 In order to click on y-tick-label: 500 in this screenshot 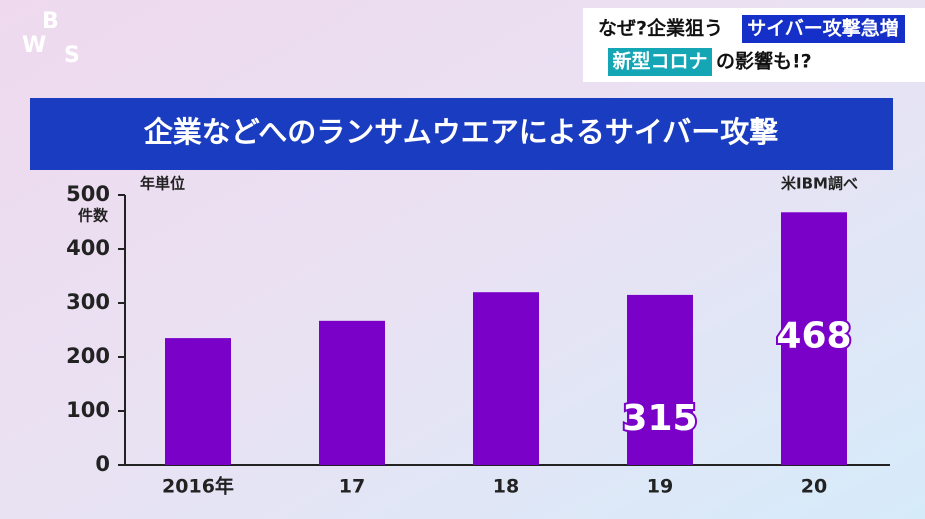, I will do `click(88, 194)`.